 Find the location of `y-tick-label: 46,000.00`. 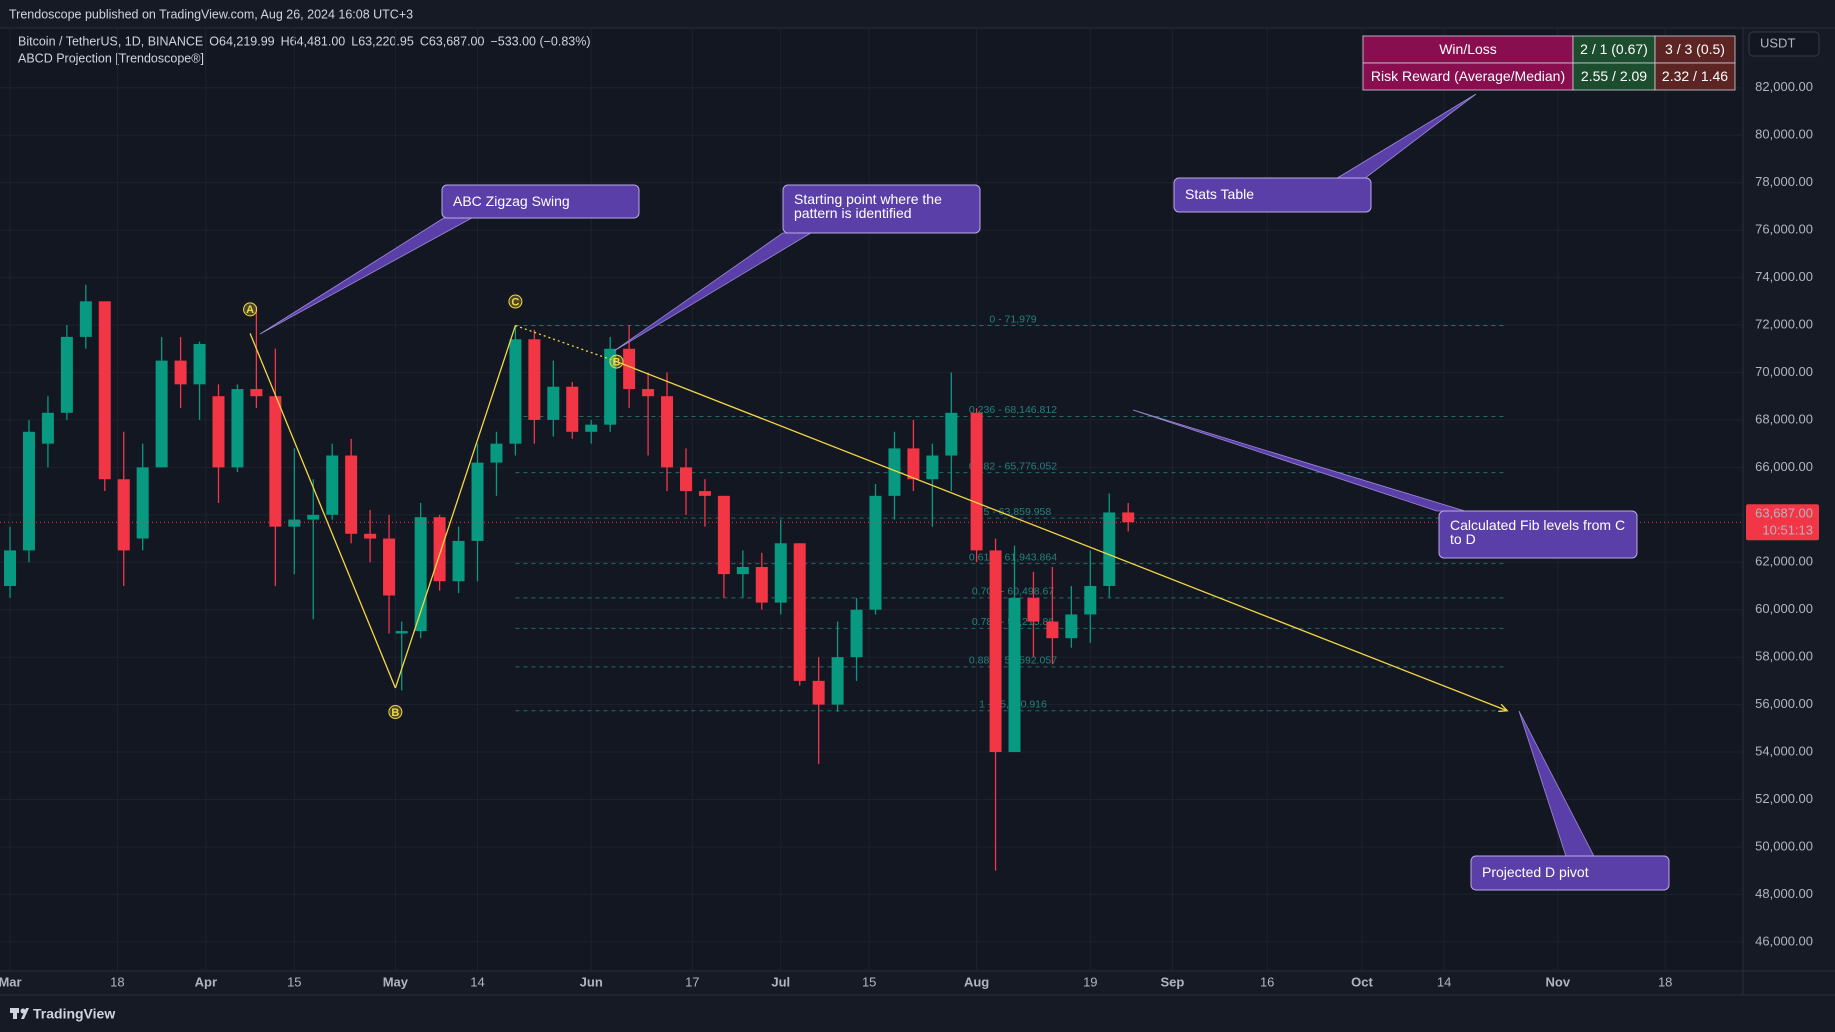

y-tick-label: 46,000.00 is located at coordinates (1784, 940).